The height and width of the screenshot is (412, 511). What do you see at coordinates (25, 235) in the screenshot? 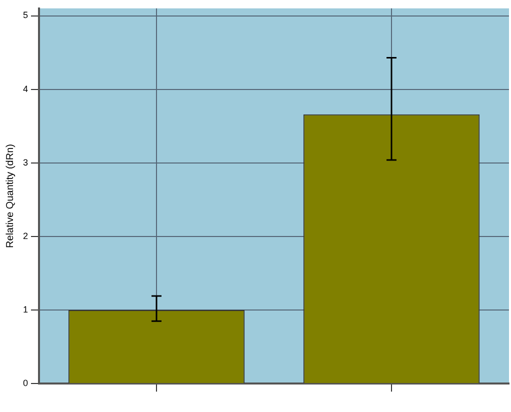
I see `y-tick-label: 2` at bounding box center [25, 235].